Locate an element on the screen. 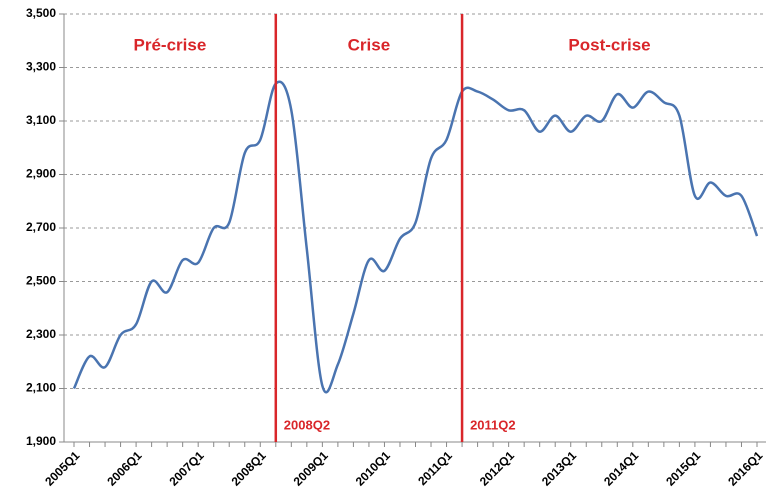 This screenshot has width=768, height=496. period-label: Crise is located at coordinates (369, 44).